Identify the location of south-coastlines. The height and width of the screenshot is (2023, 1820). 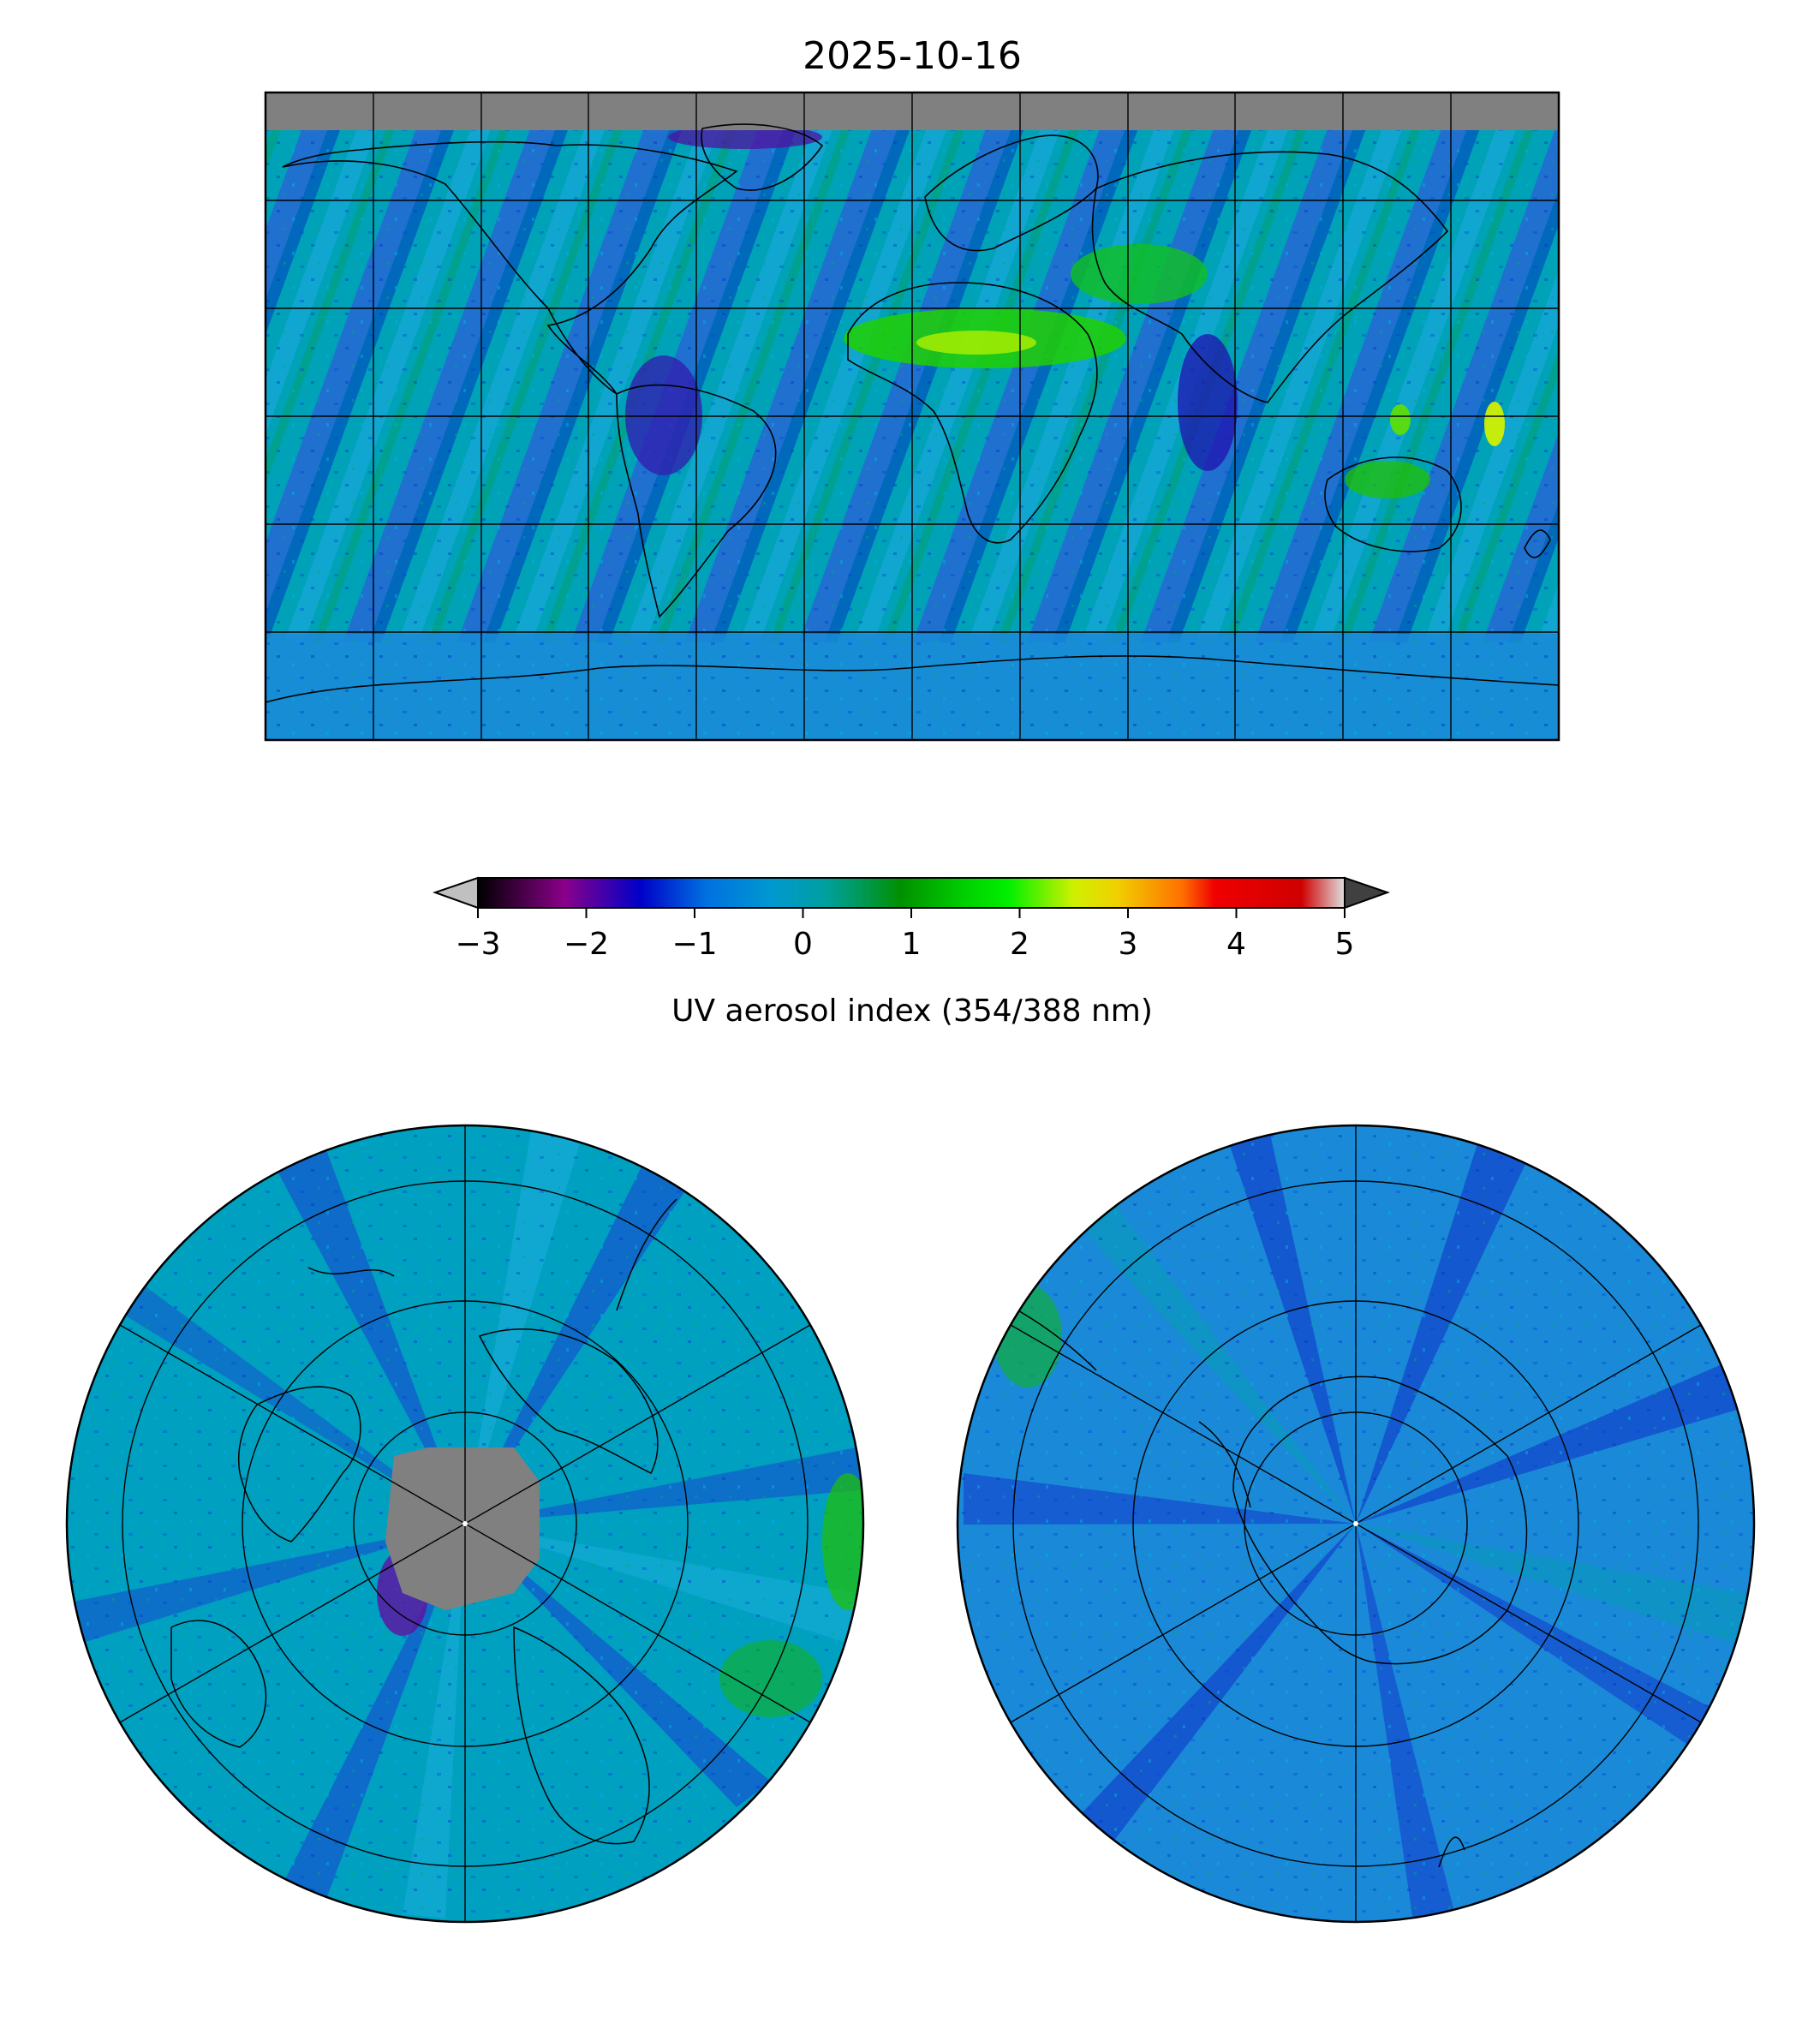
(1265, 1584).